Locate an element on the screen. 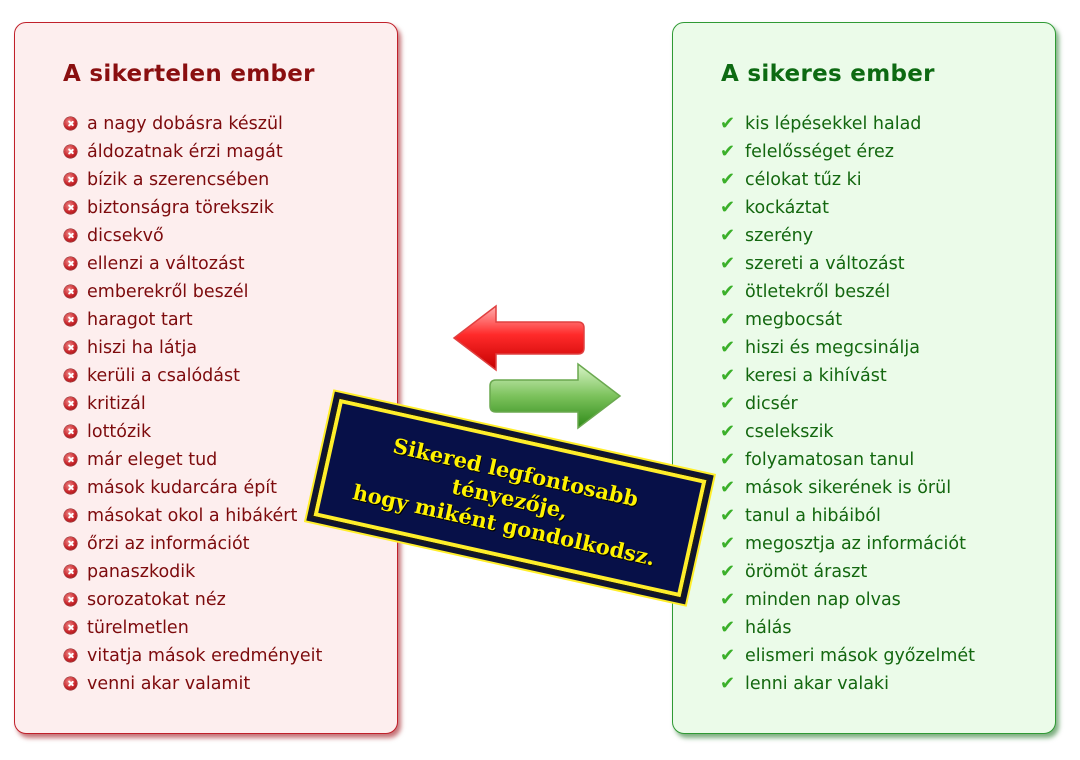  list-item-label: keresi a kihívást is located at coordinates (816, 376).